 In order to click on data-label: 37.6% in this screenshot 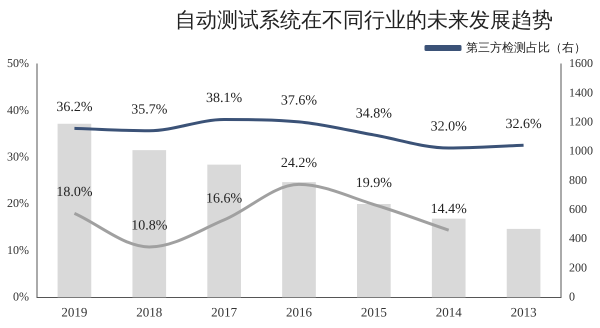, I will do `click(299, 101)`.